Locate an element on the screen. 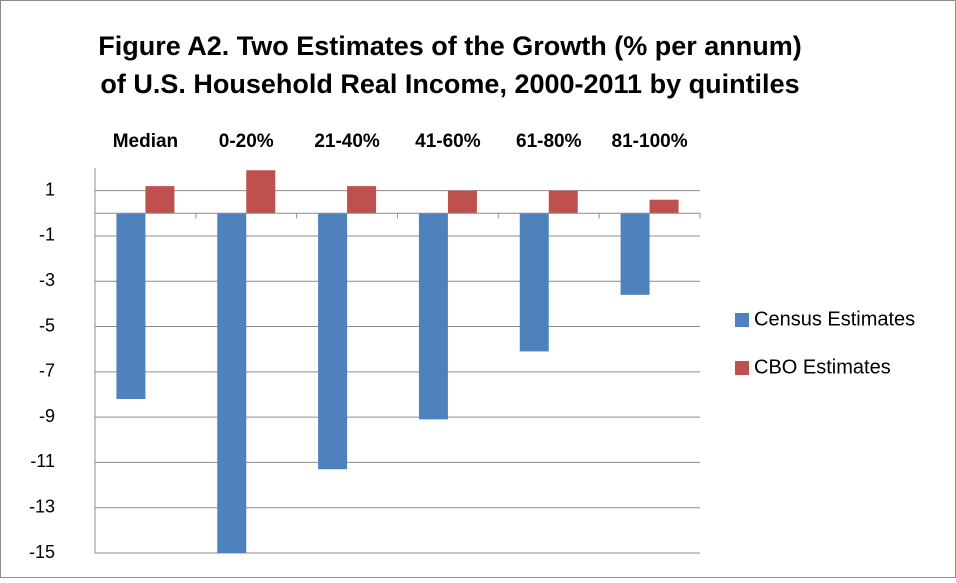  y-tick-label: 1 is located at coordinates (50, 189).